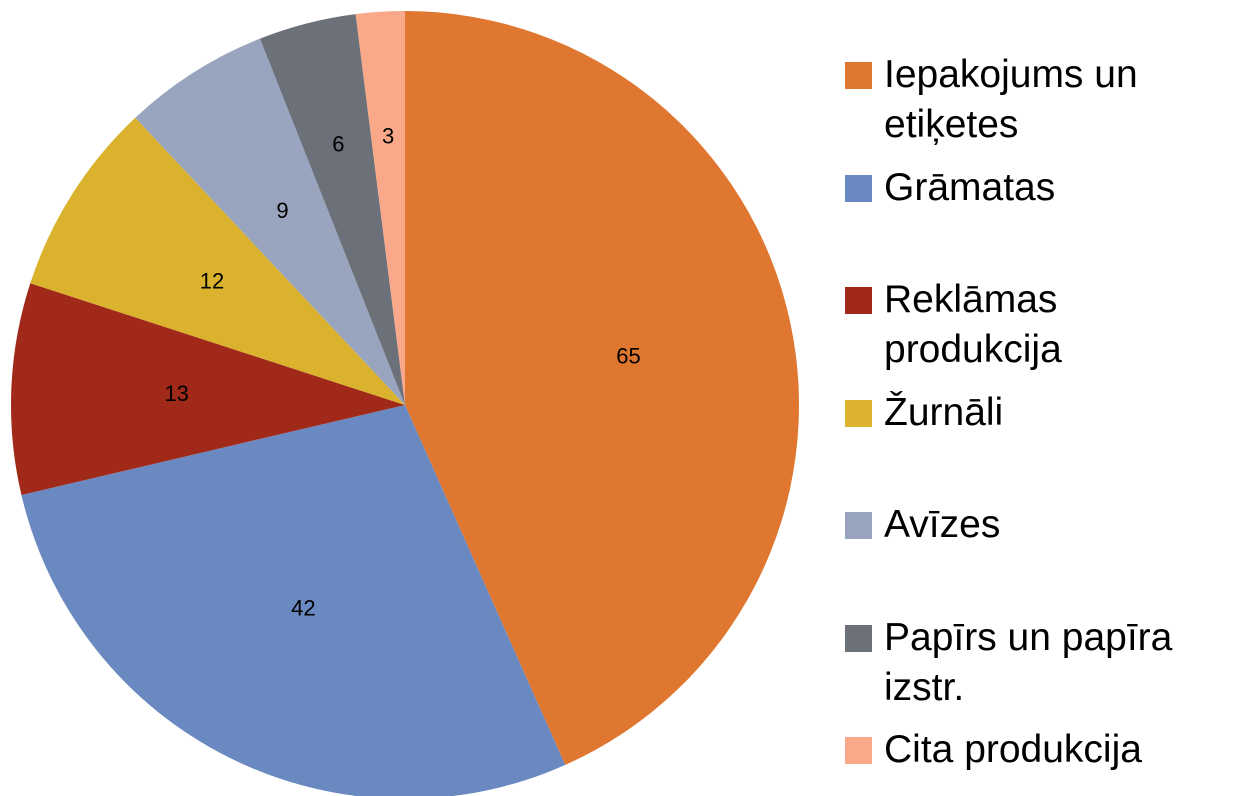 This screenshot has height=796, width=1243. I want to click on legend-label: Reklāmas produkcija, so click(973, 324).